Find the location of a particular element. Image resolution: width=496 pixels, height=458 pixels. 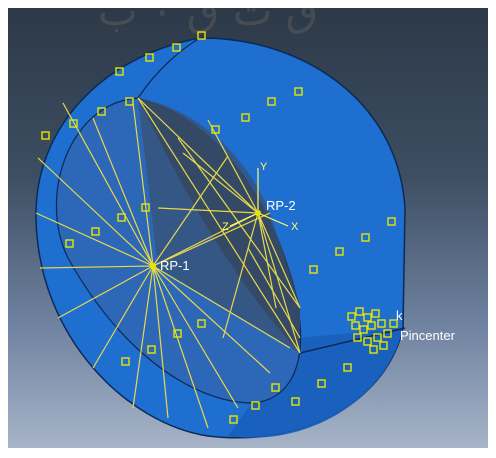

pincenter-node-cluster is located at coordinates (372, 330).